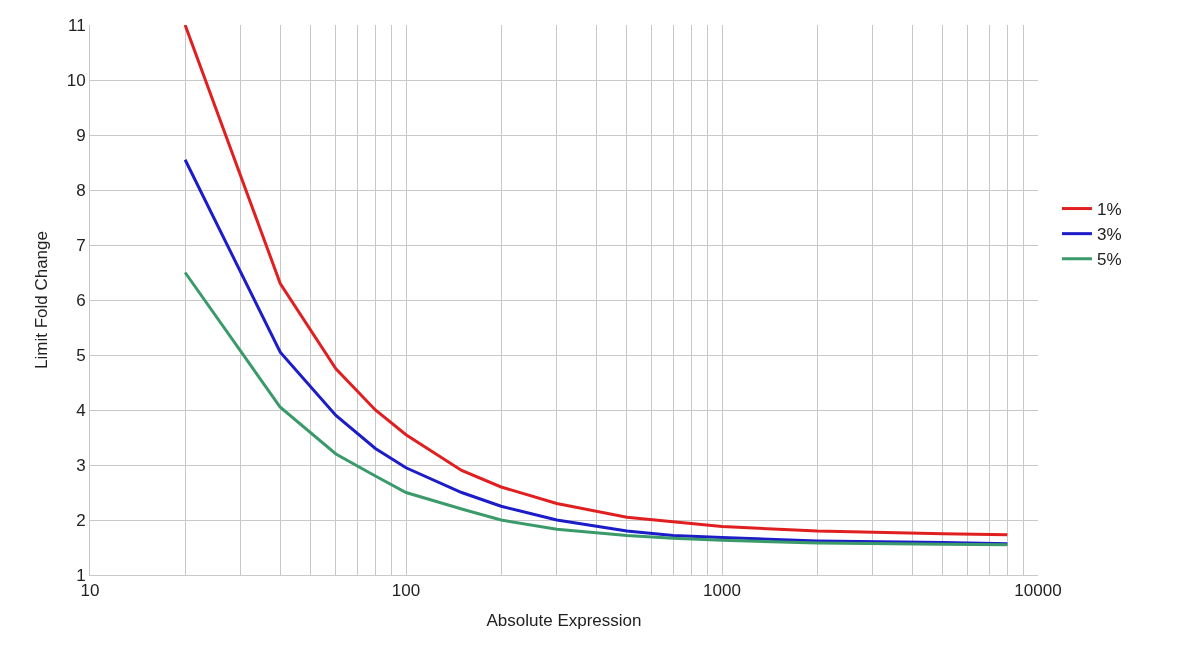 The image size is (1178, 650). Describe the element at coordinates (1109, 260) in the screenshot. I see `legend-label: 5%` at that location.